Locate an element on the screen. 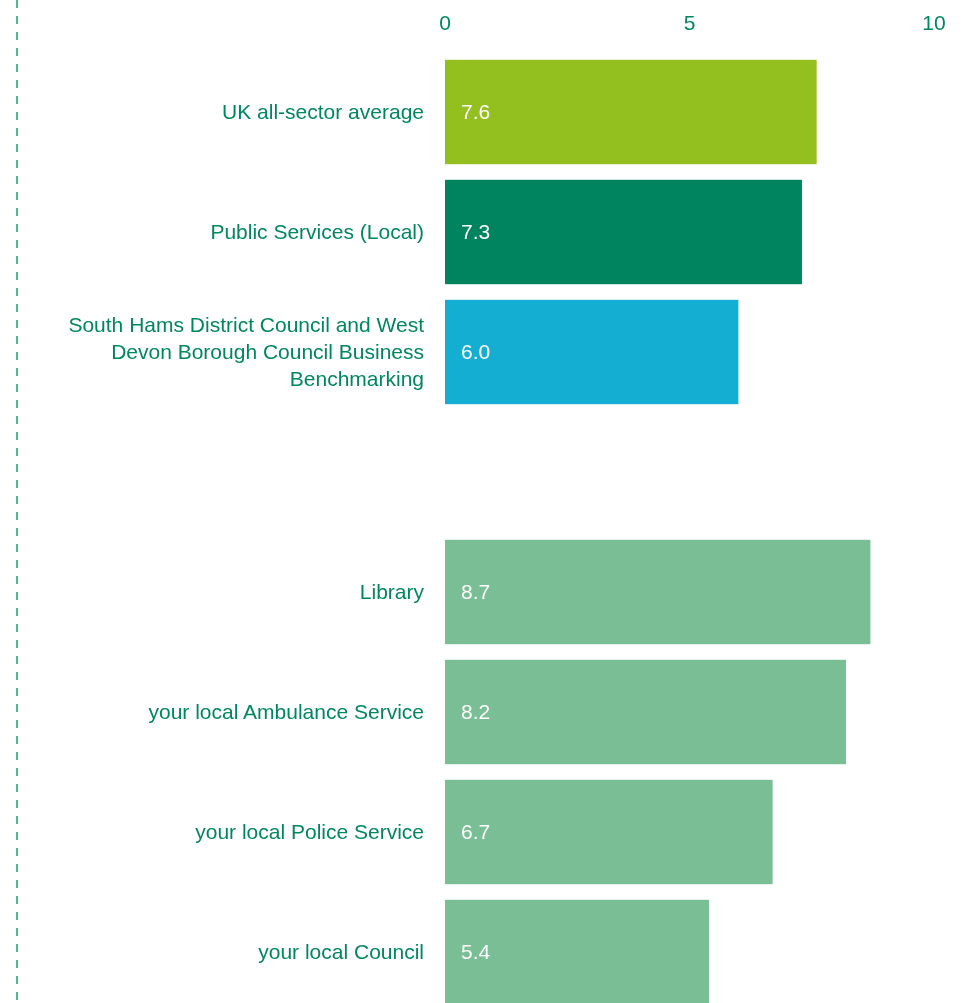 The image size is (969, 1003). data-label: 7.3 is located at coordinates (476, 231).